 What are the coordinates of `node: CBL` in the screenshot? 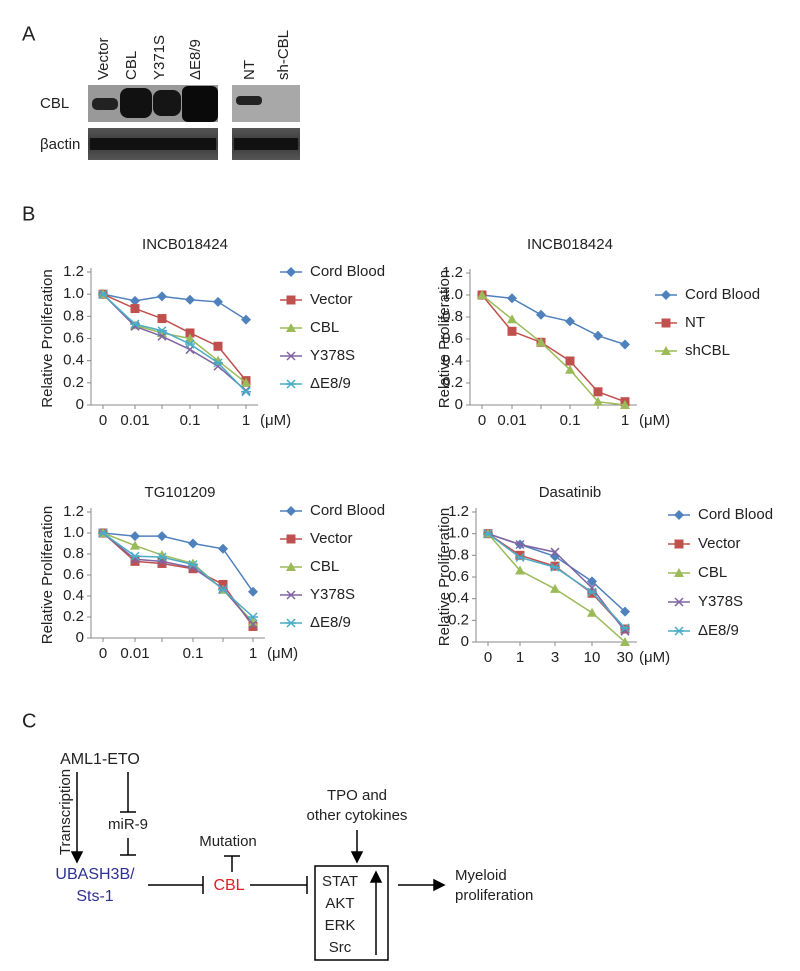 It's located at (228, 885).